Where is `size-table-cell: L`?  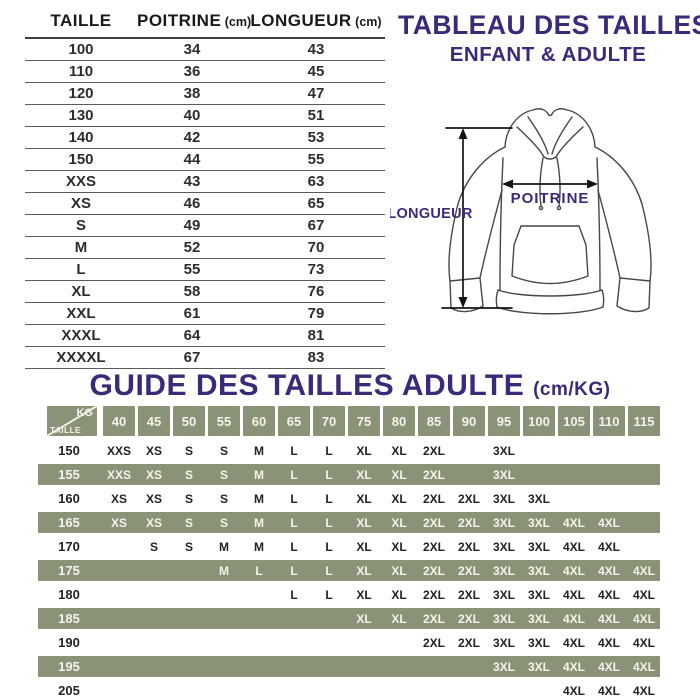 size-table-cell: L is located at coordinates (81, 269).